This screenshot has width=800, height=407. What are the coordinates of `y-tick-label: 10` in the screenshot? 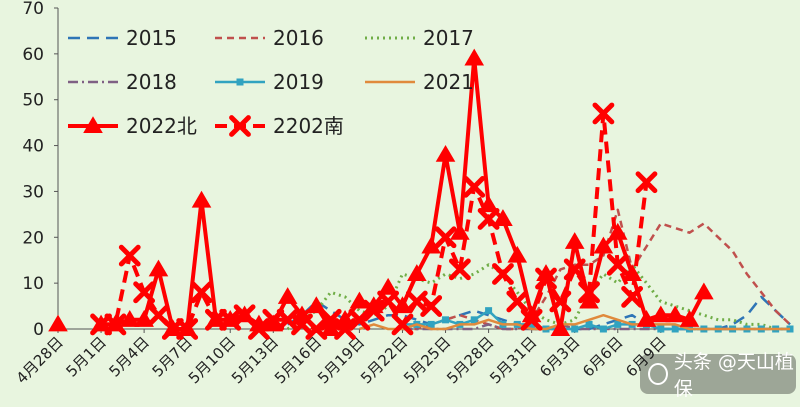 It's located at (33, 284).